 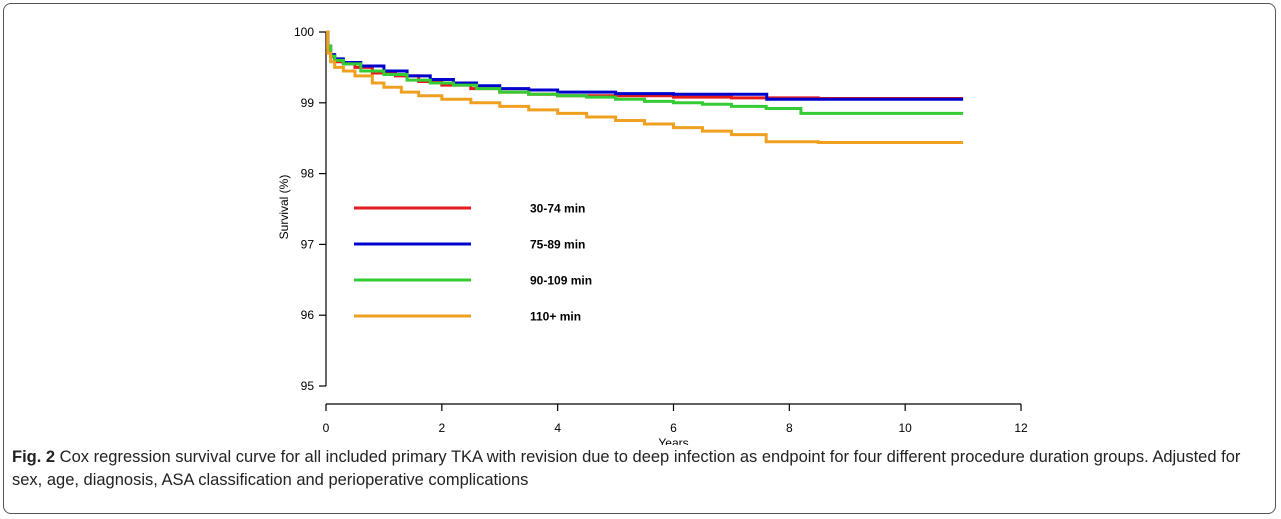 What do you see at coordinates (326, 428) in the screenshot?
I see `x-tick-label: 0` at bounding box center [326, 428].